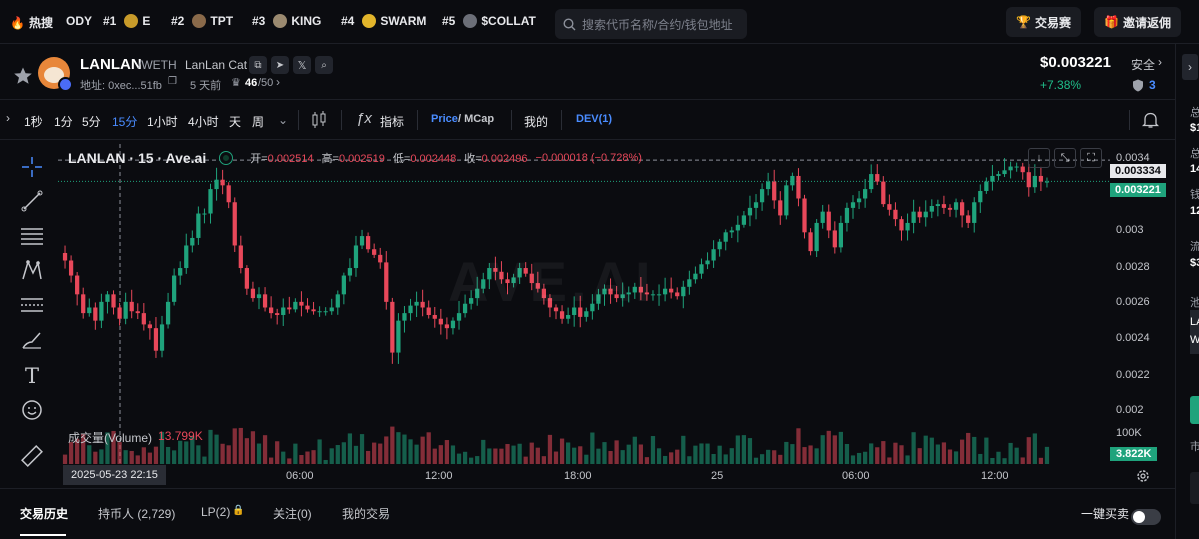  I want to click on collapse-left-icon: ›, so click(8, 118).